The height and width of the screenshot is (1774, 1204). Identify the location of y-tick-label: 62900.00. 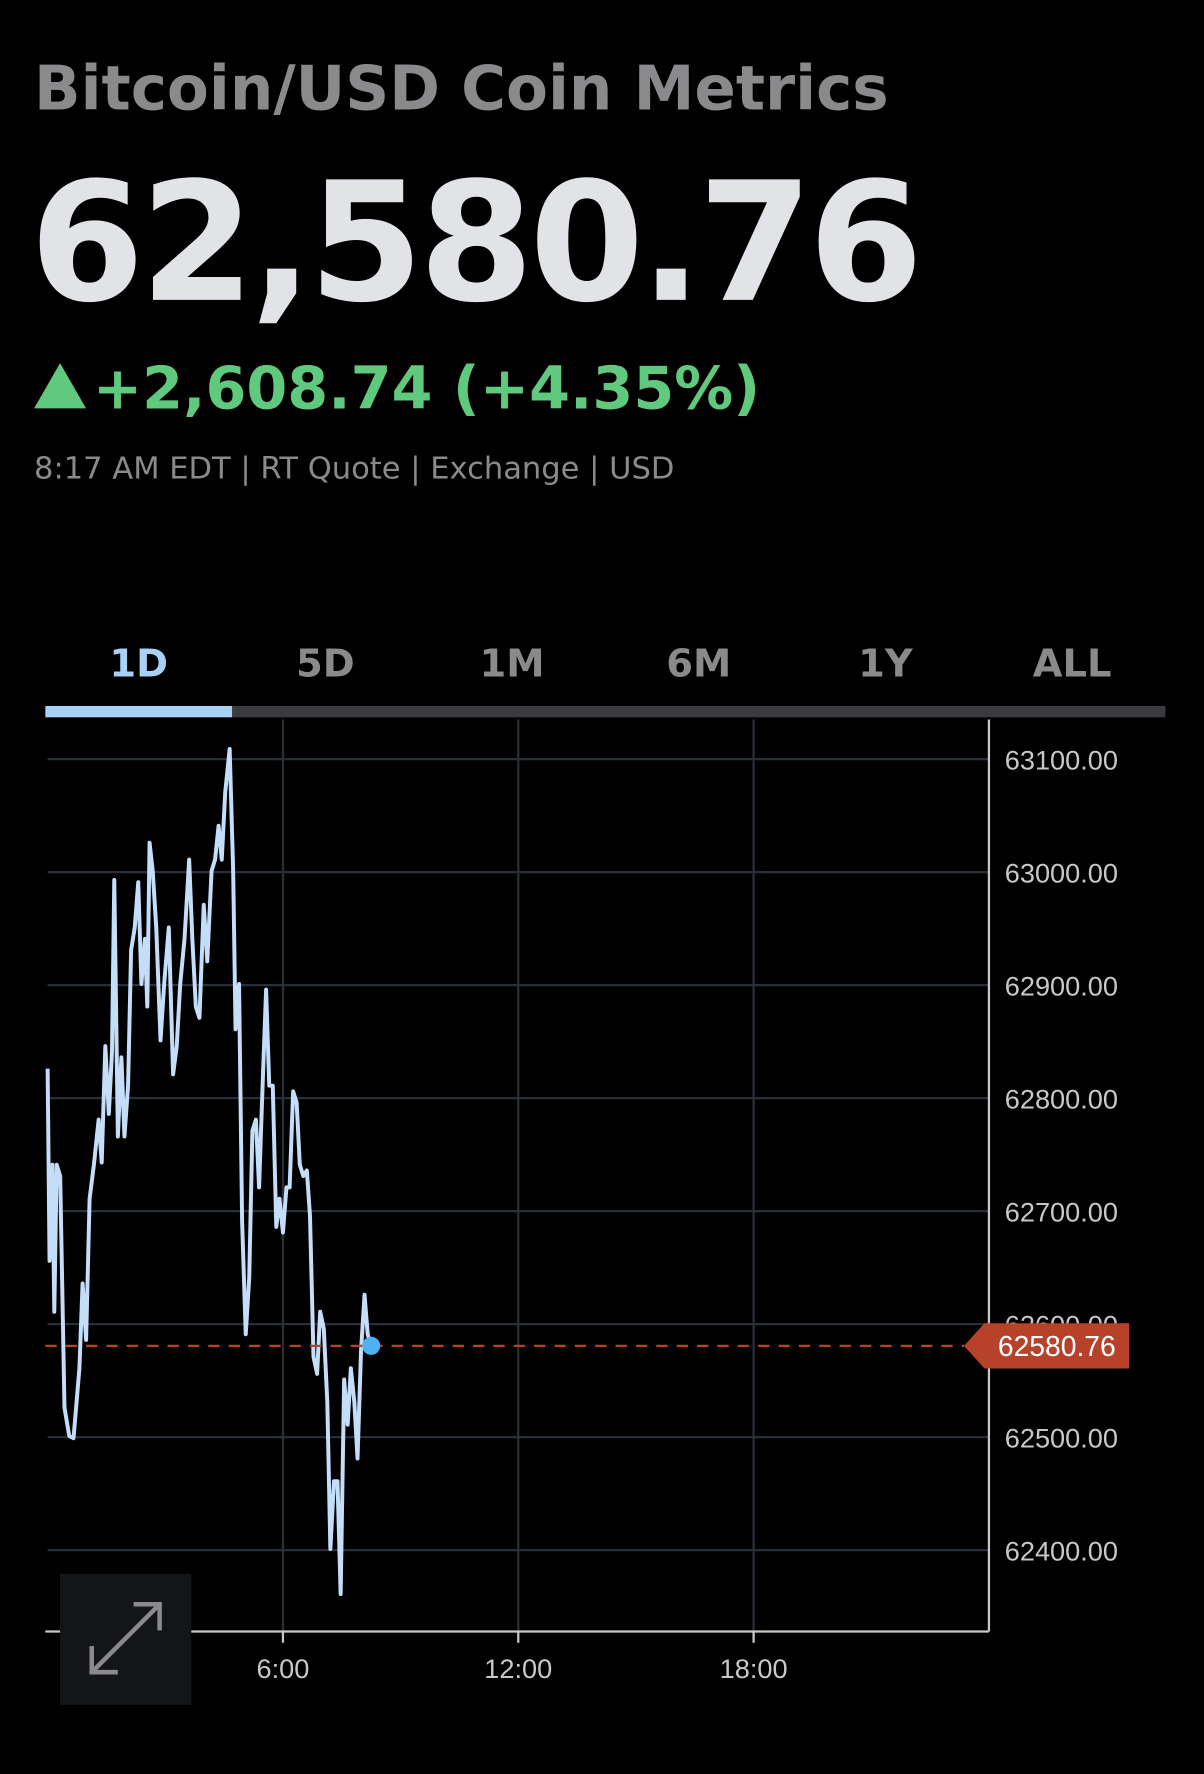
(1061, 985).